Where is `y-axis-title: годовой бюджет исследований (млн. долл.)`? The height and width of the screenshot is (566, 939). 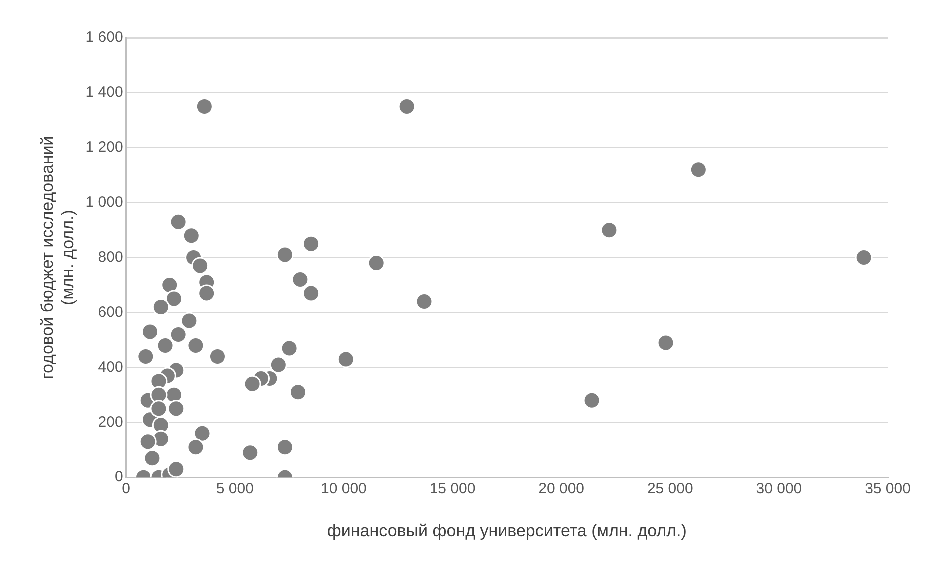 y-axis-title: годовой бюджет исследований (млн. долл.) is located at coordinates (58, 258).